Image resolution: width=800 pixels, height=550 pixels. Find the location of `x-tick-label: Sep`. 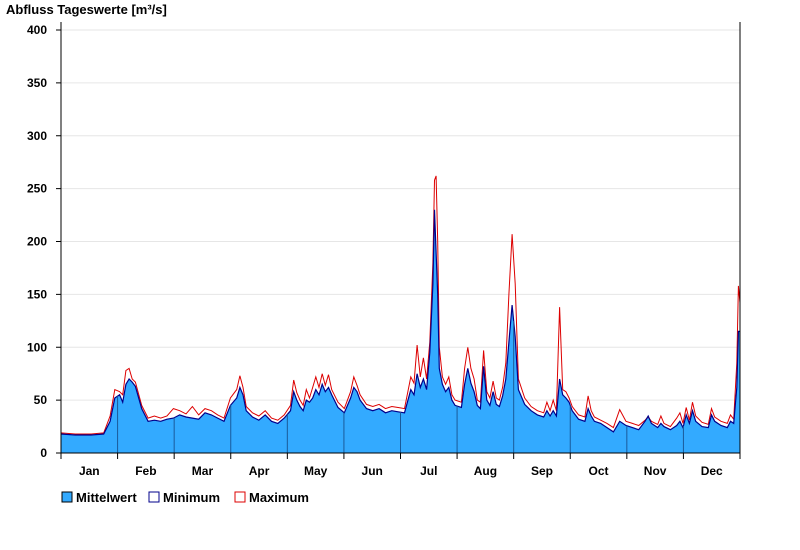

x-tick-label: Sep is located at coordinates (542, 471).